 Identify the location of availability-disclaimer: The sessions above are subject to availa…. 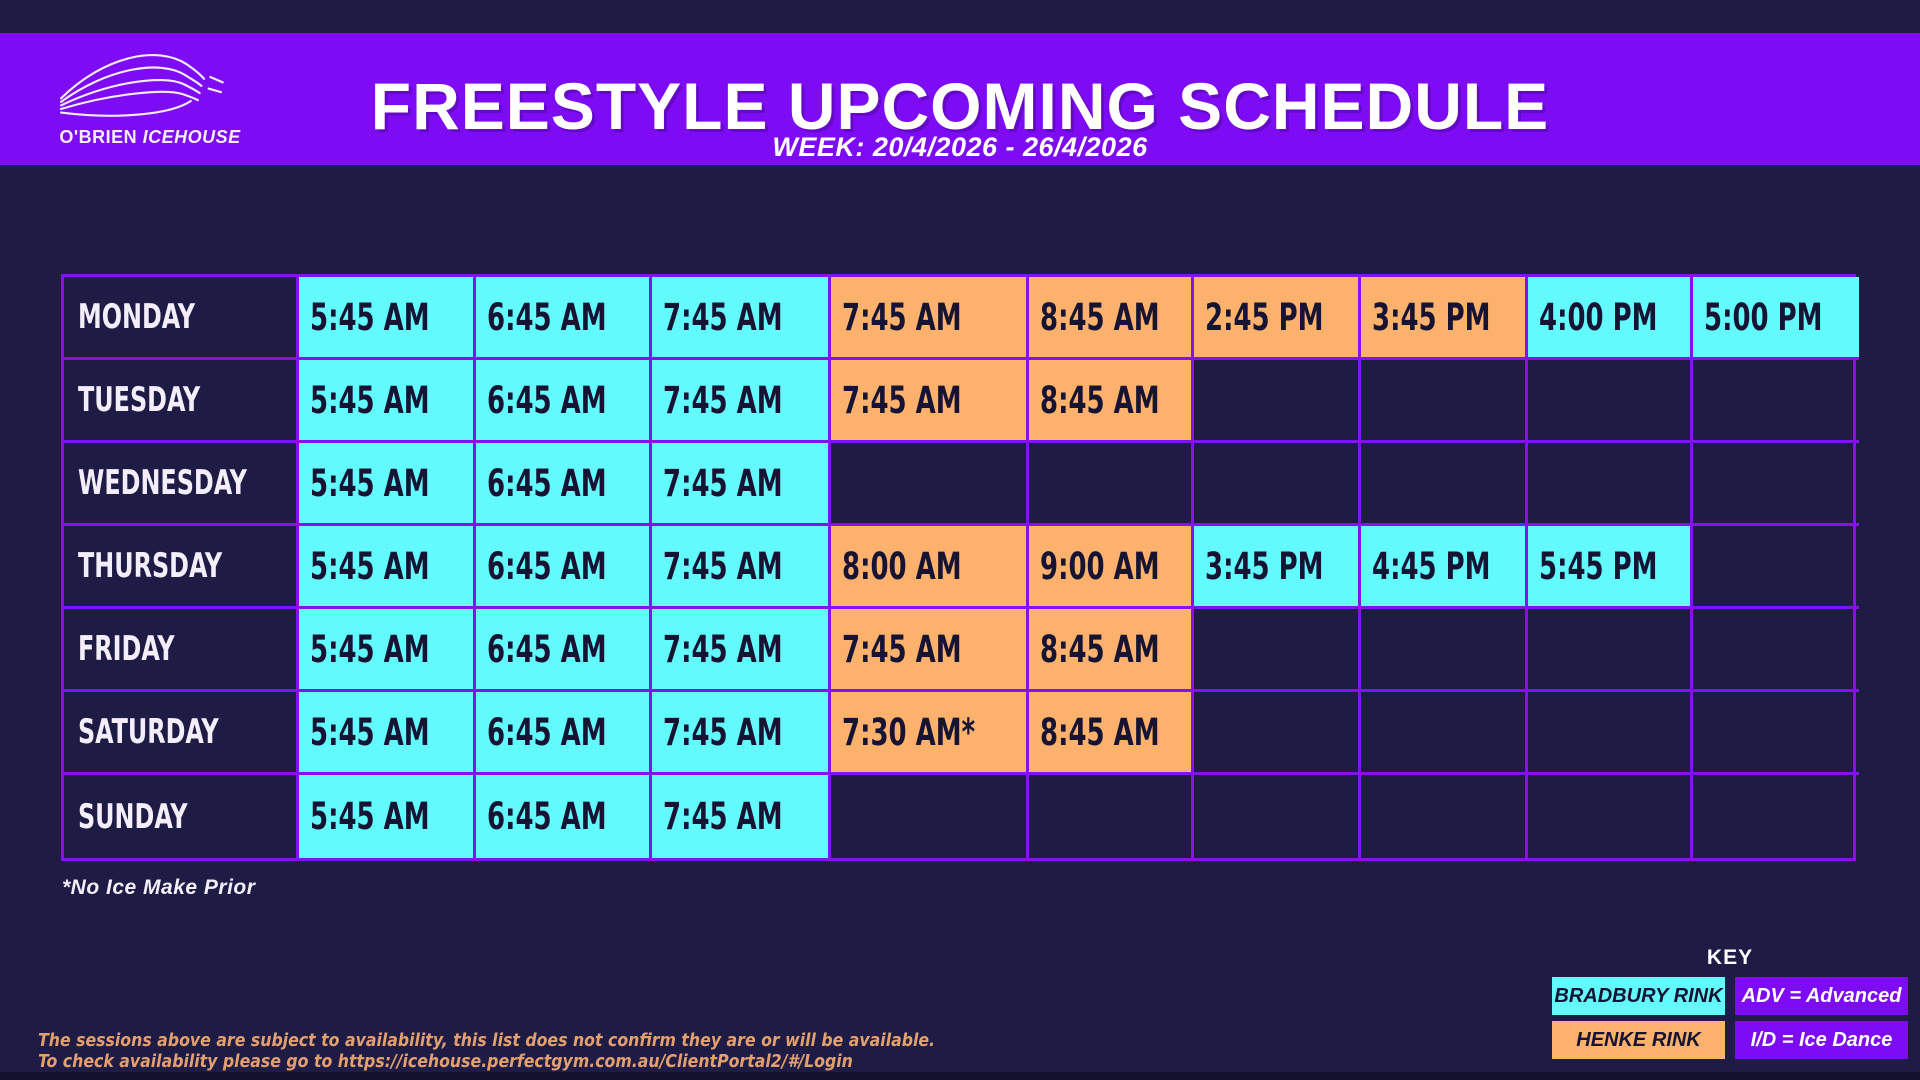
(486, 1052).